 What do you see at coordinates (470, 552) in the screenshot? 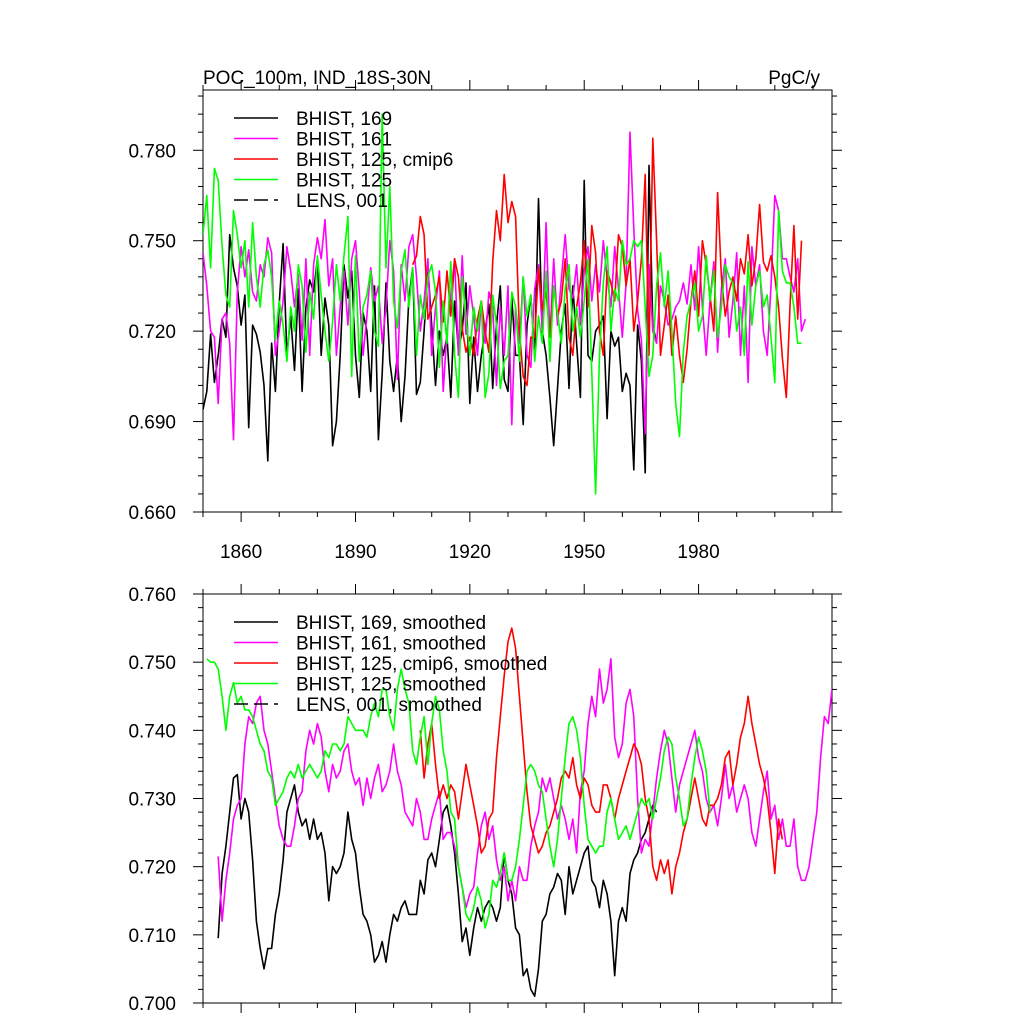
I see `x-tick-label: 1920` at bounding box center [470, 552].